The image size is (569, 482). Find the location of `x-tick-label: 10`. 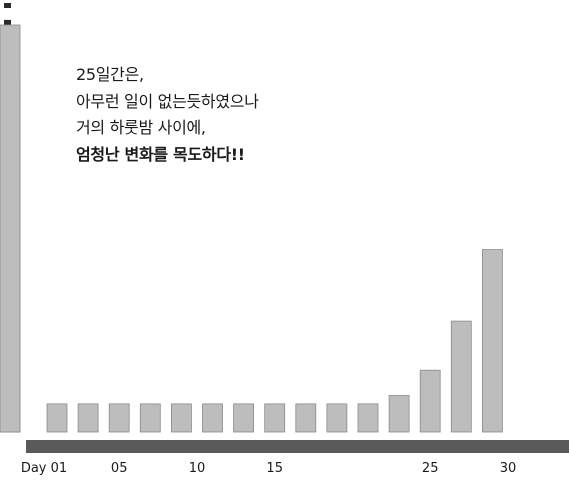

x-tick-label: 10 is located at coordinates (197, 468).